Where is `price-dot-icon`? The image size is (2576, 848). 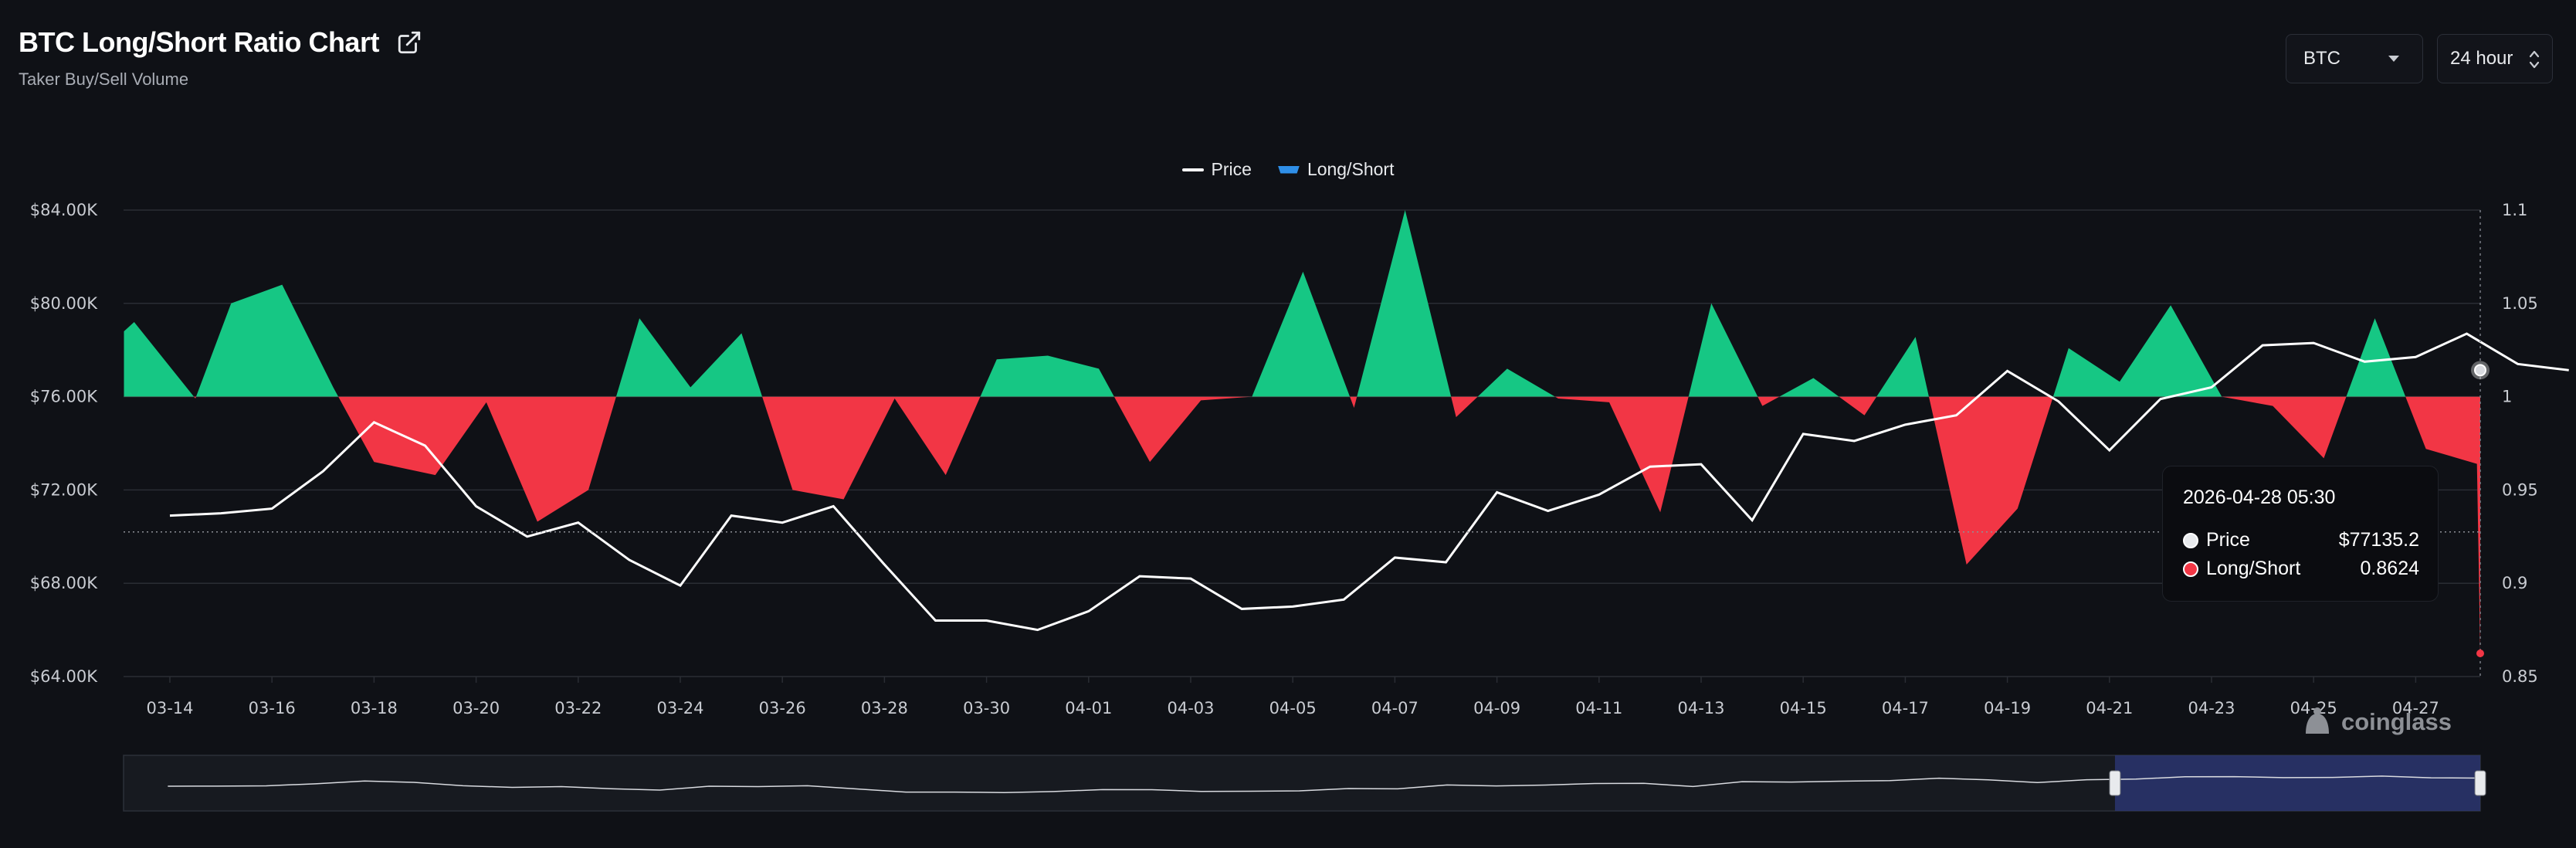 price-dot-icon is located at coordinates (2190, 540).